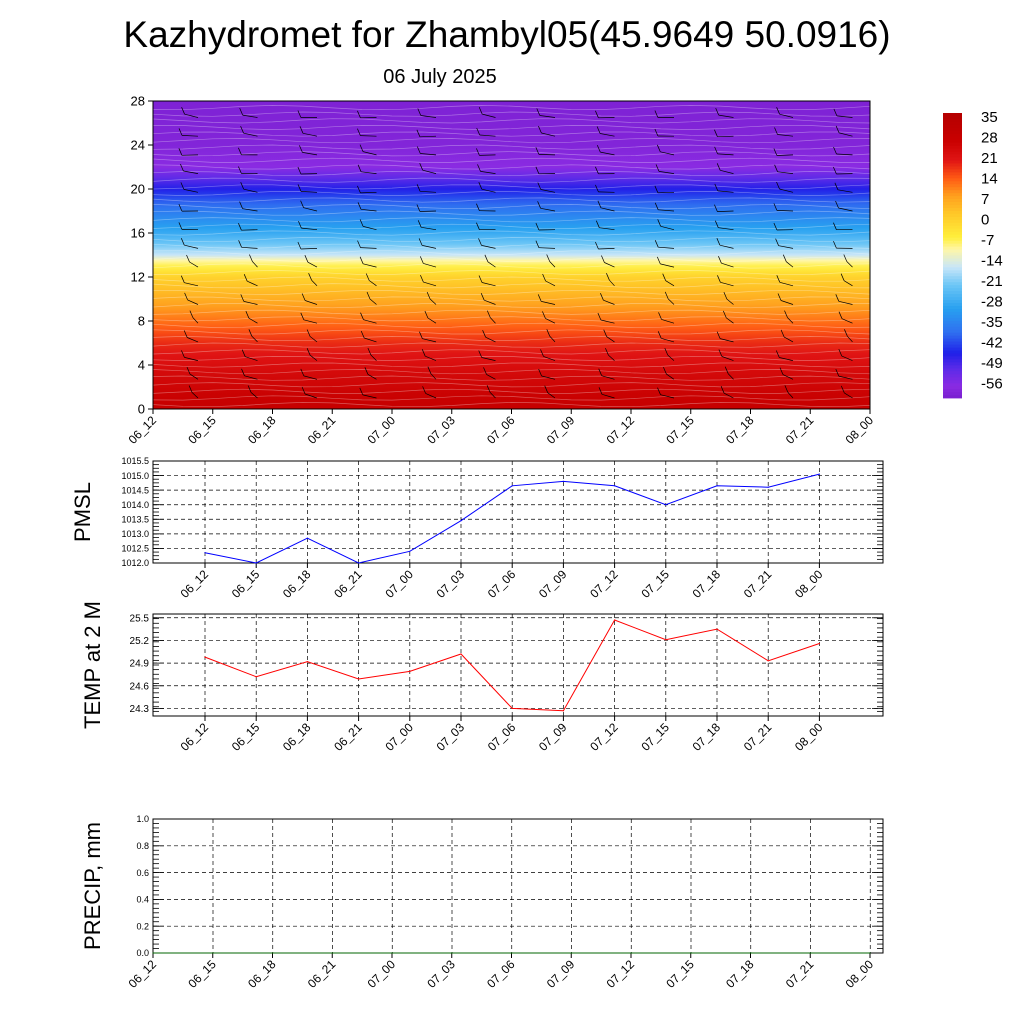  What do you see at coordinates (135, 520) in the screenshot?
I see `y-tick-label: 1013.5` at bounding box center [135, 520].